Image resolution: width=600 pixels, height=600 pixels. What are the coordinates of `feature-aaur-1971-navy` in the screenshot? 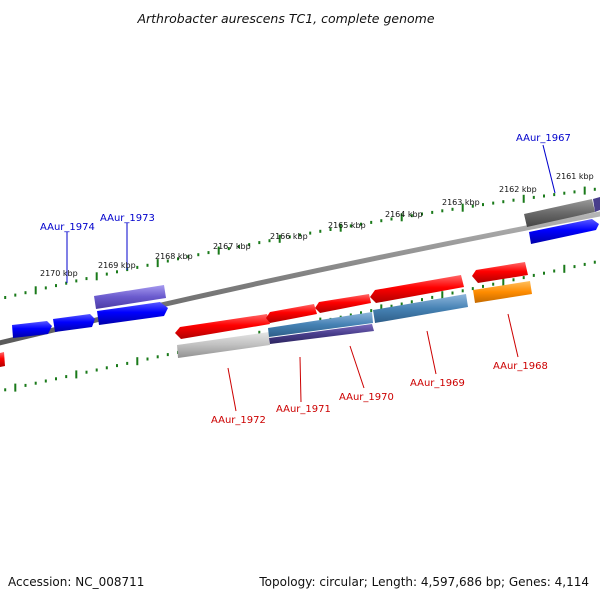 It's located at (321, 334).